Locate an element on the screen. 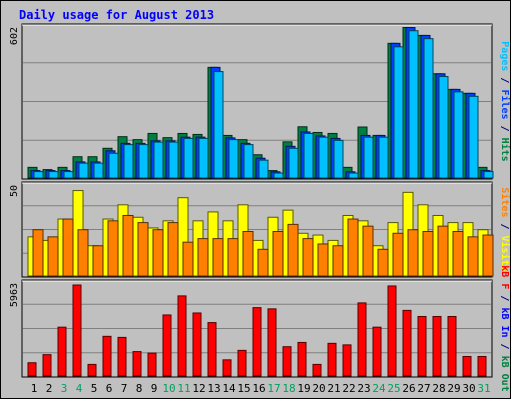  hits-legend-entry: Files is located at coordinates (505, 104).